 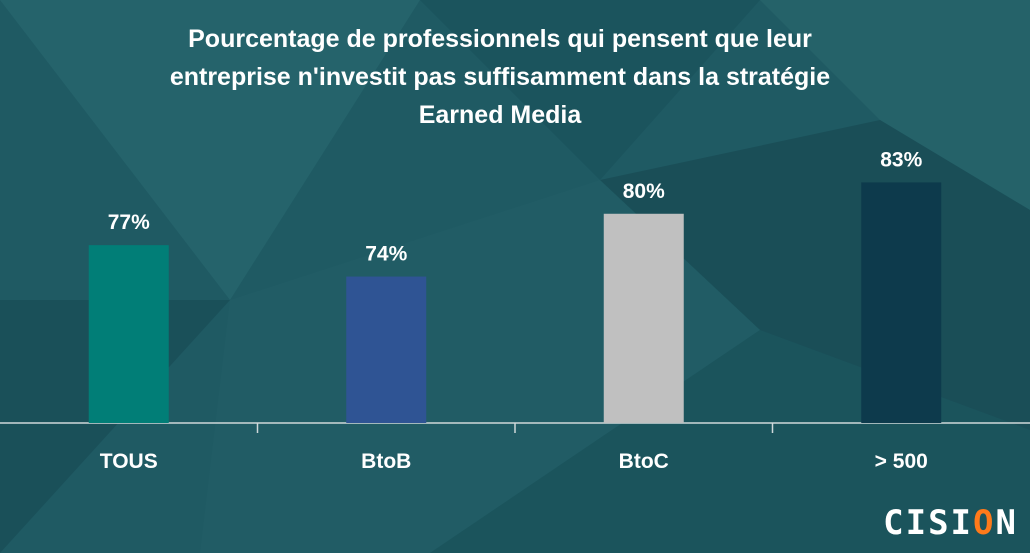 I want to click on category-label: > 500, so click(x=901, y=461).